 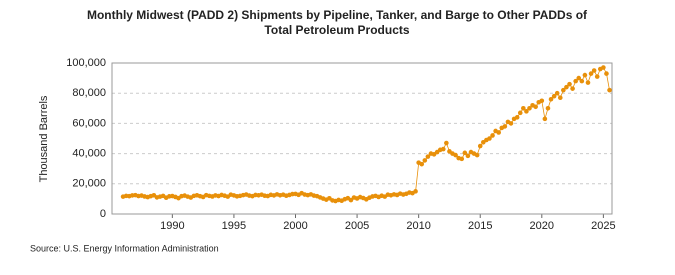 What do you see at coordinates (89, 93) in the screenshot?
I see `y-tick-label: 80,000` at bounding box center [89, 93].